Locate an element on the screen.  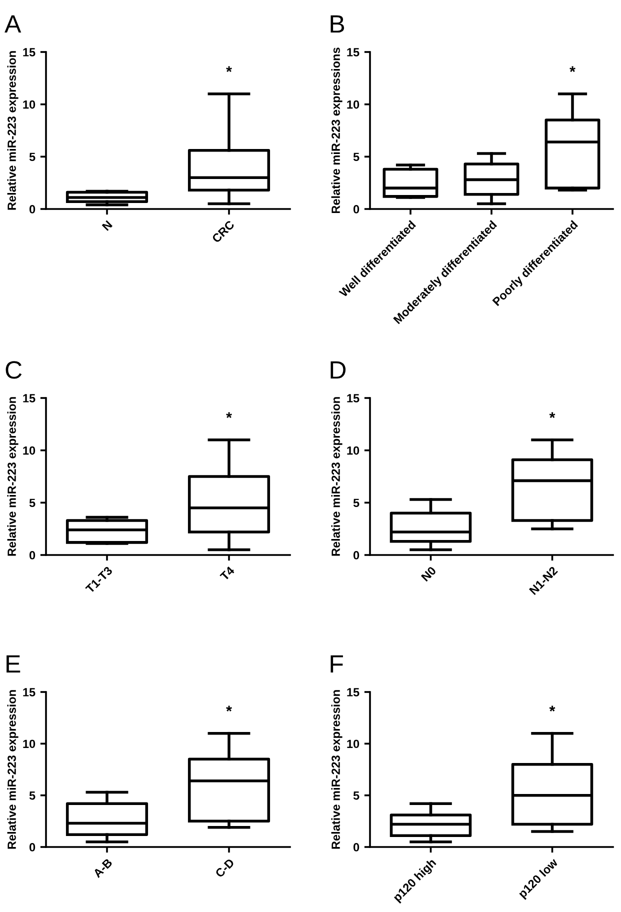
chart-title: E is located at coordinates (13, 664).